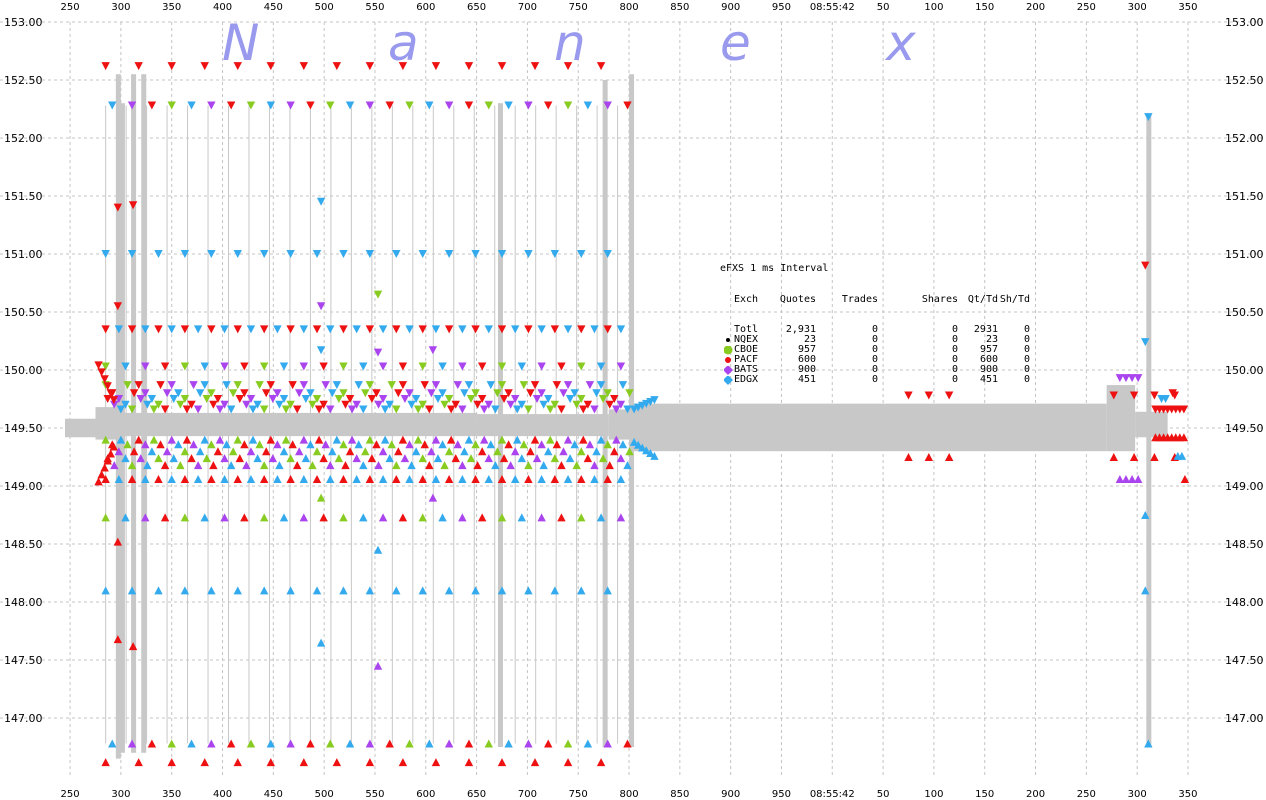 The image size is (1266, 800). What do you see at coordinates (727, 370) in the screenshot?
I see `legend-swatch` at bounding box center [727, 370].